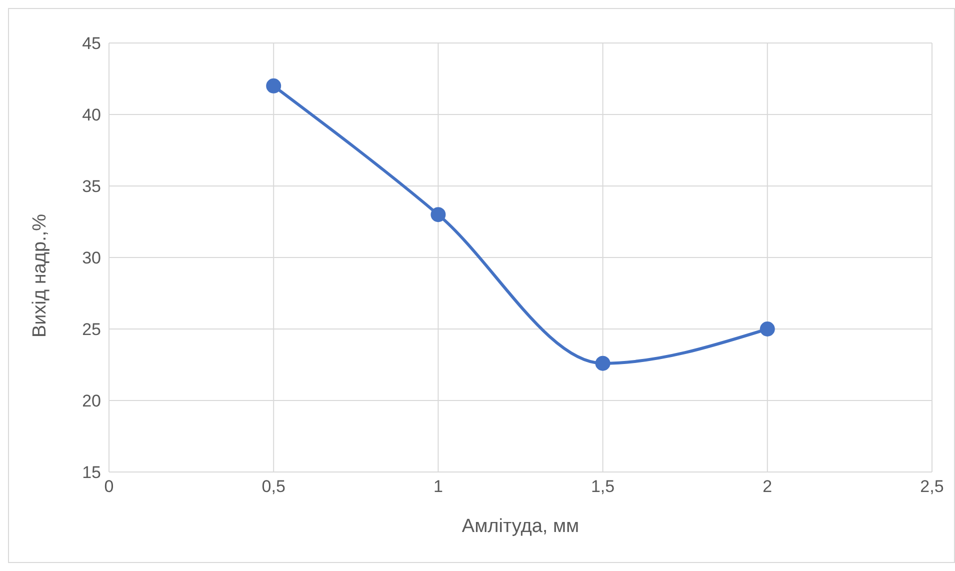  I want to click on x-tick-label: 1, so click(438, 486).